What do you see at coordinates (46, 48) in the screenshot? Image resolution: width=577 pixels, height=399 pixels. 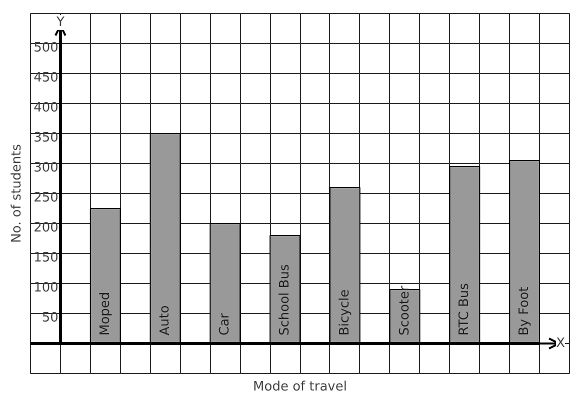 I see `y-tick-label: 500` at bounding box center [46, 48].